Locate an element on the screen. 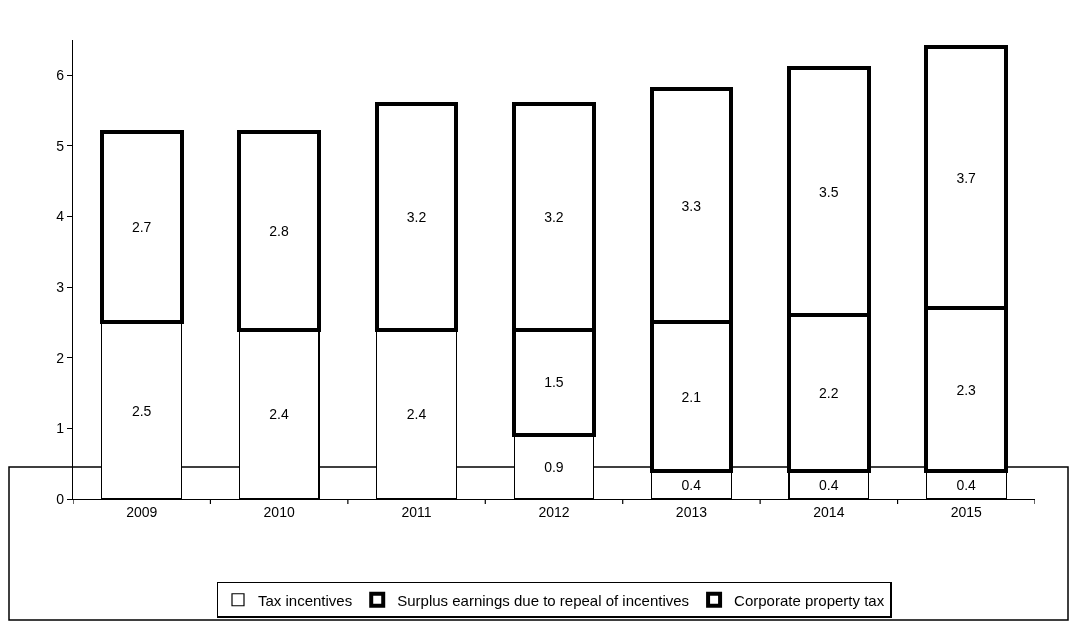  data-label: 2.1 is located at coordinates (691, 396).